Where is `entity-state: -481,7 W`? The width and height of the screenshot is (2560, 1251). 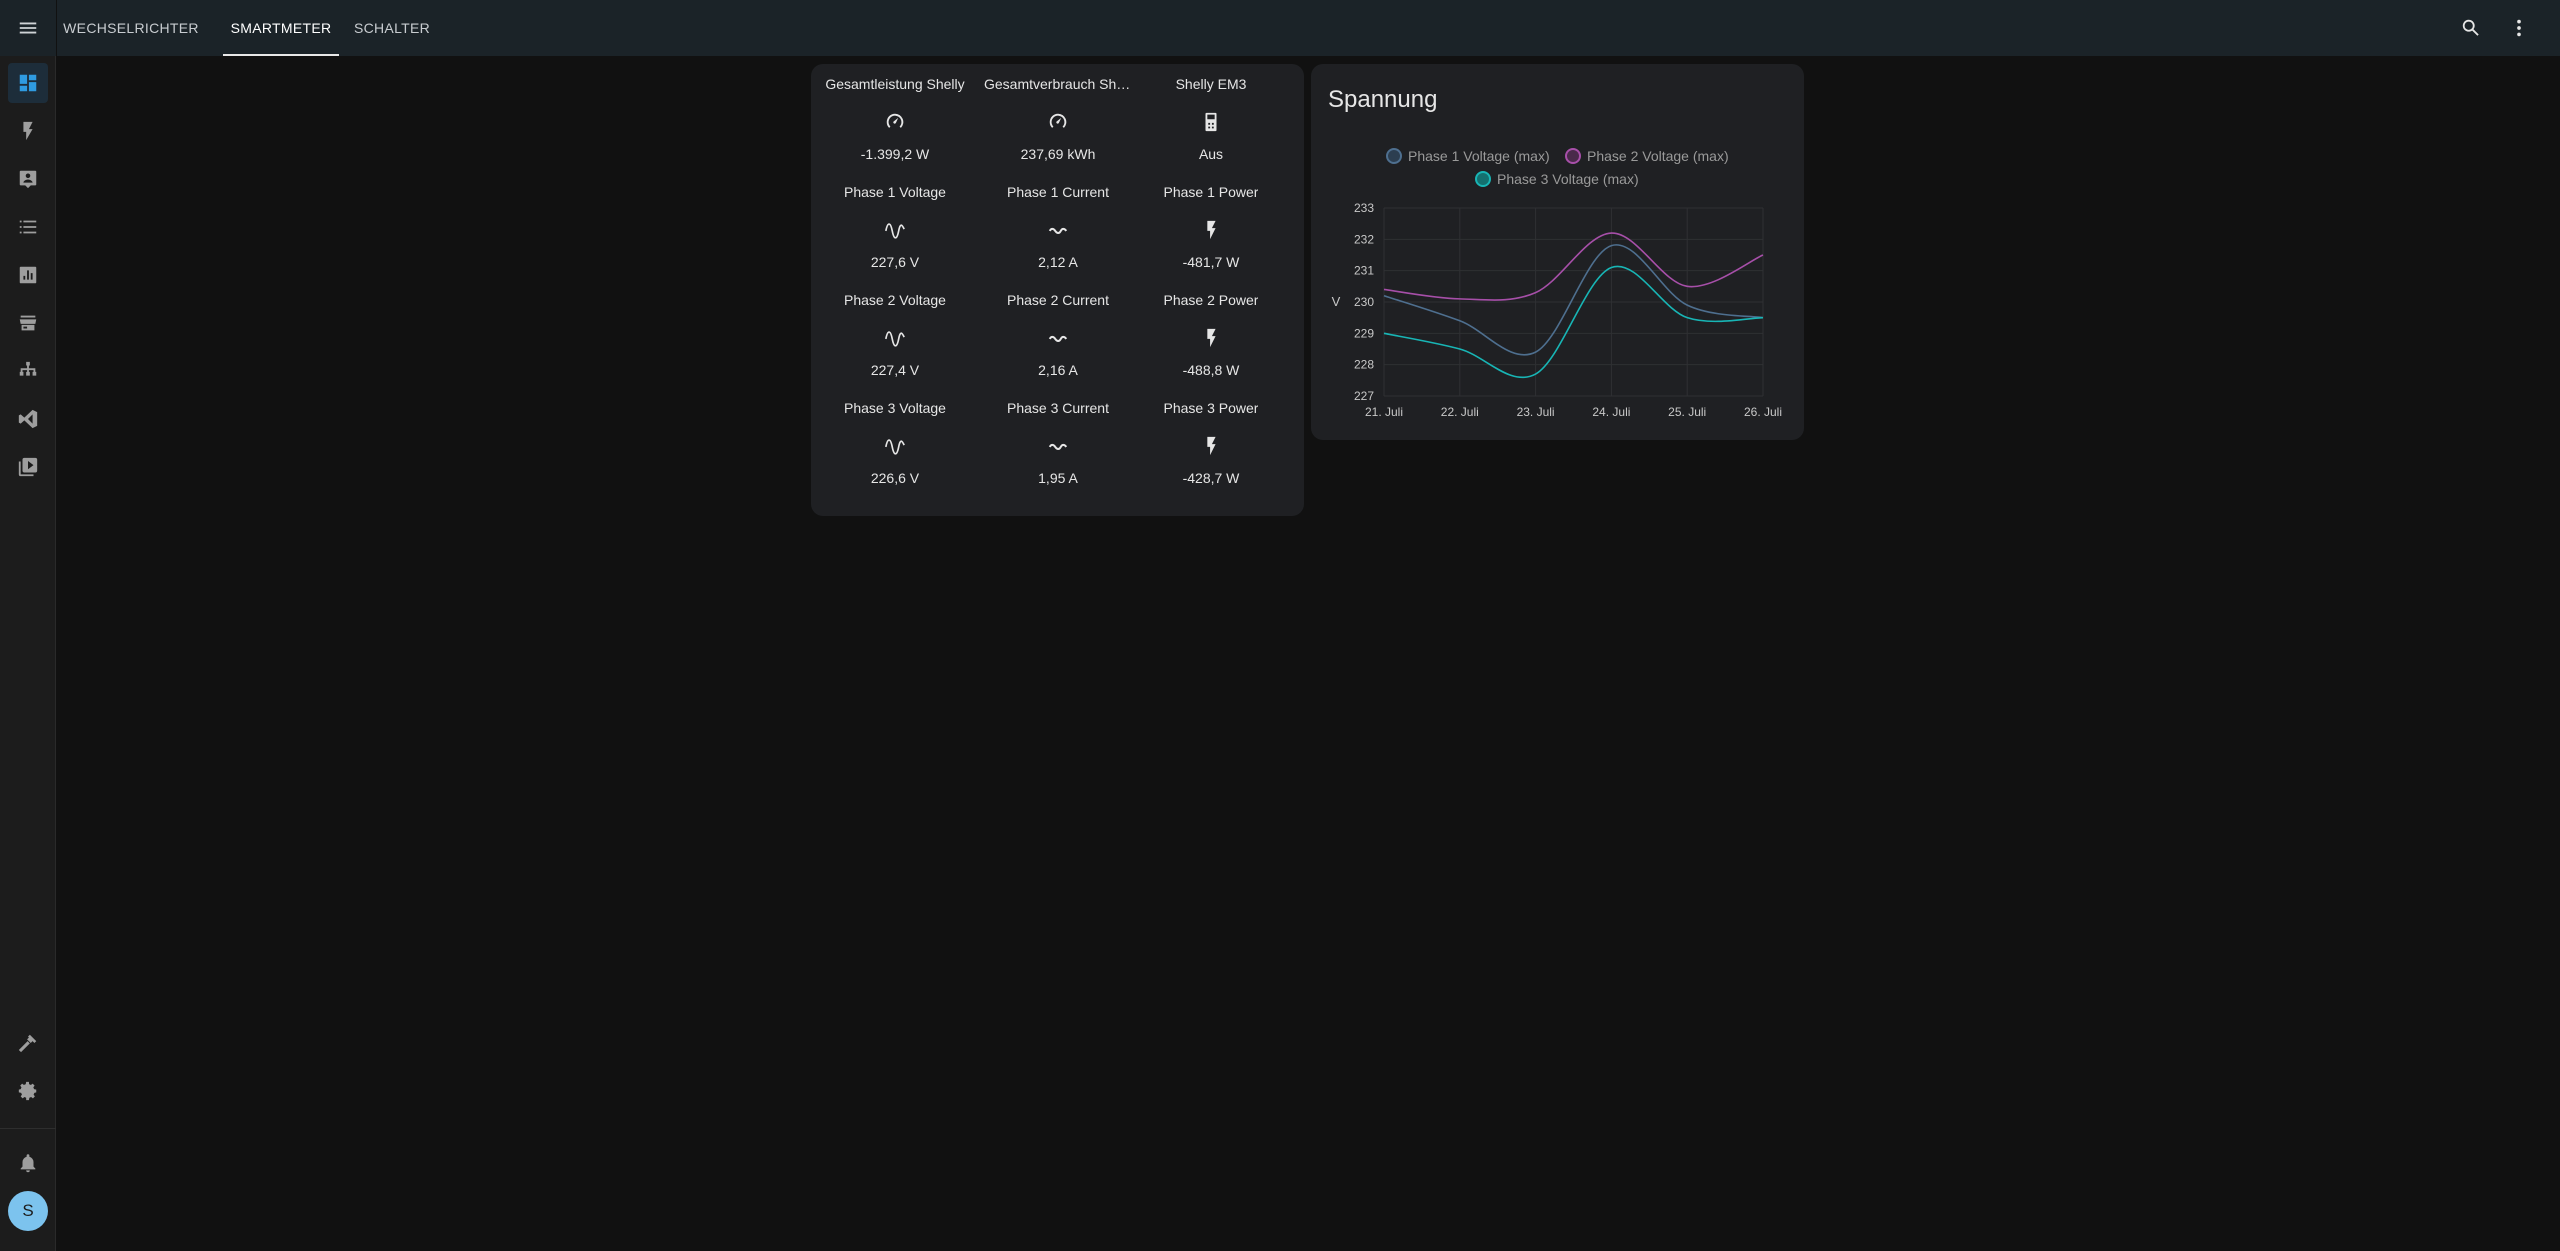 entity-state: -481,7 W is located at coordinates (1211, 262).